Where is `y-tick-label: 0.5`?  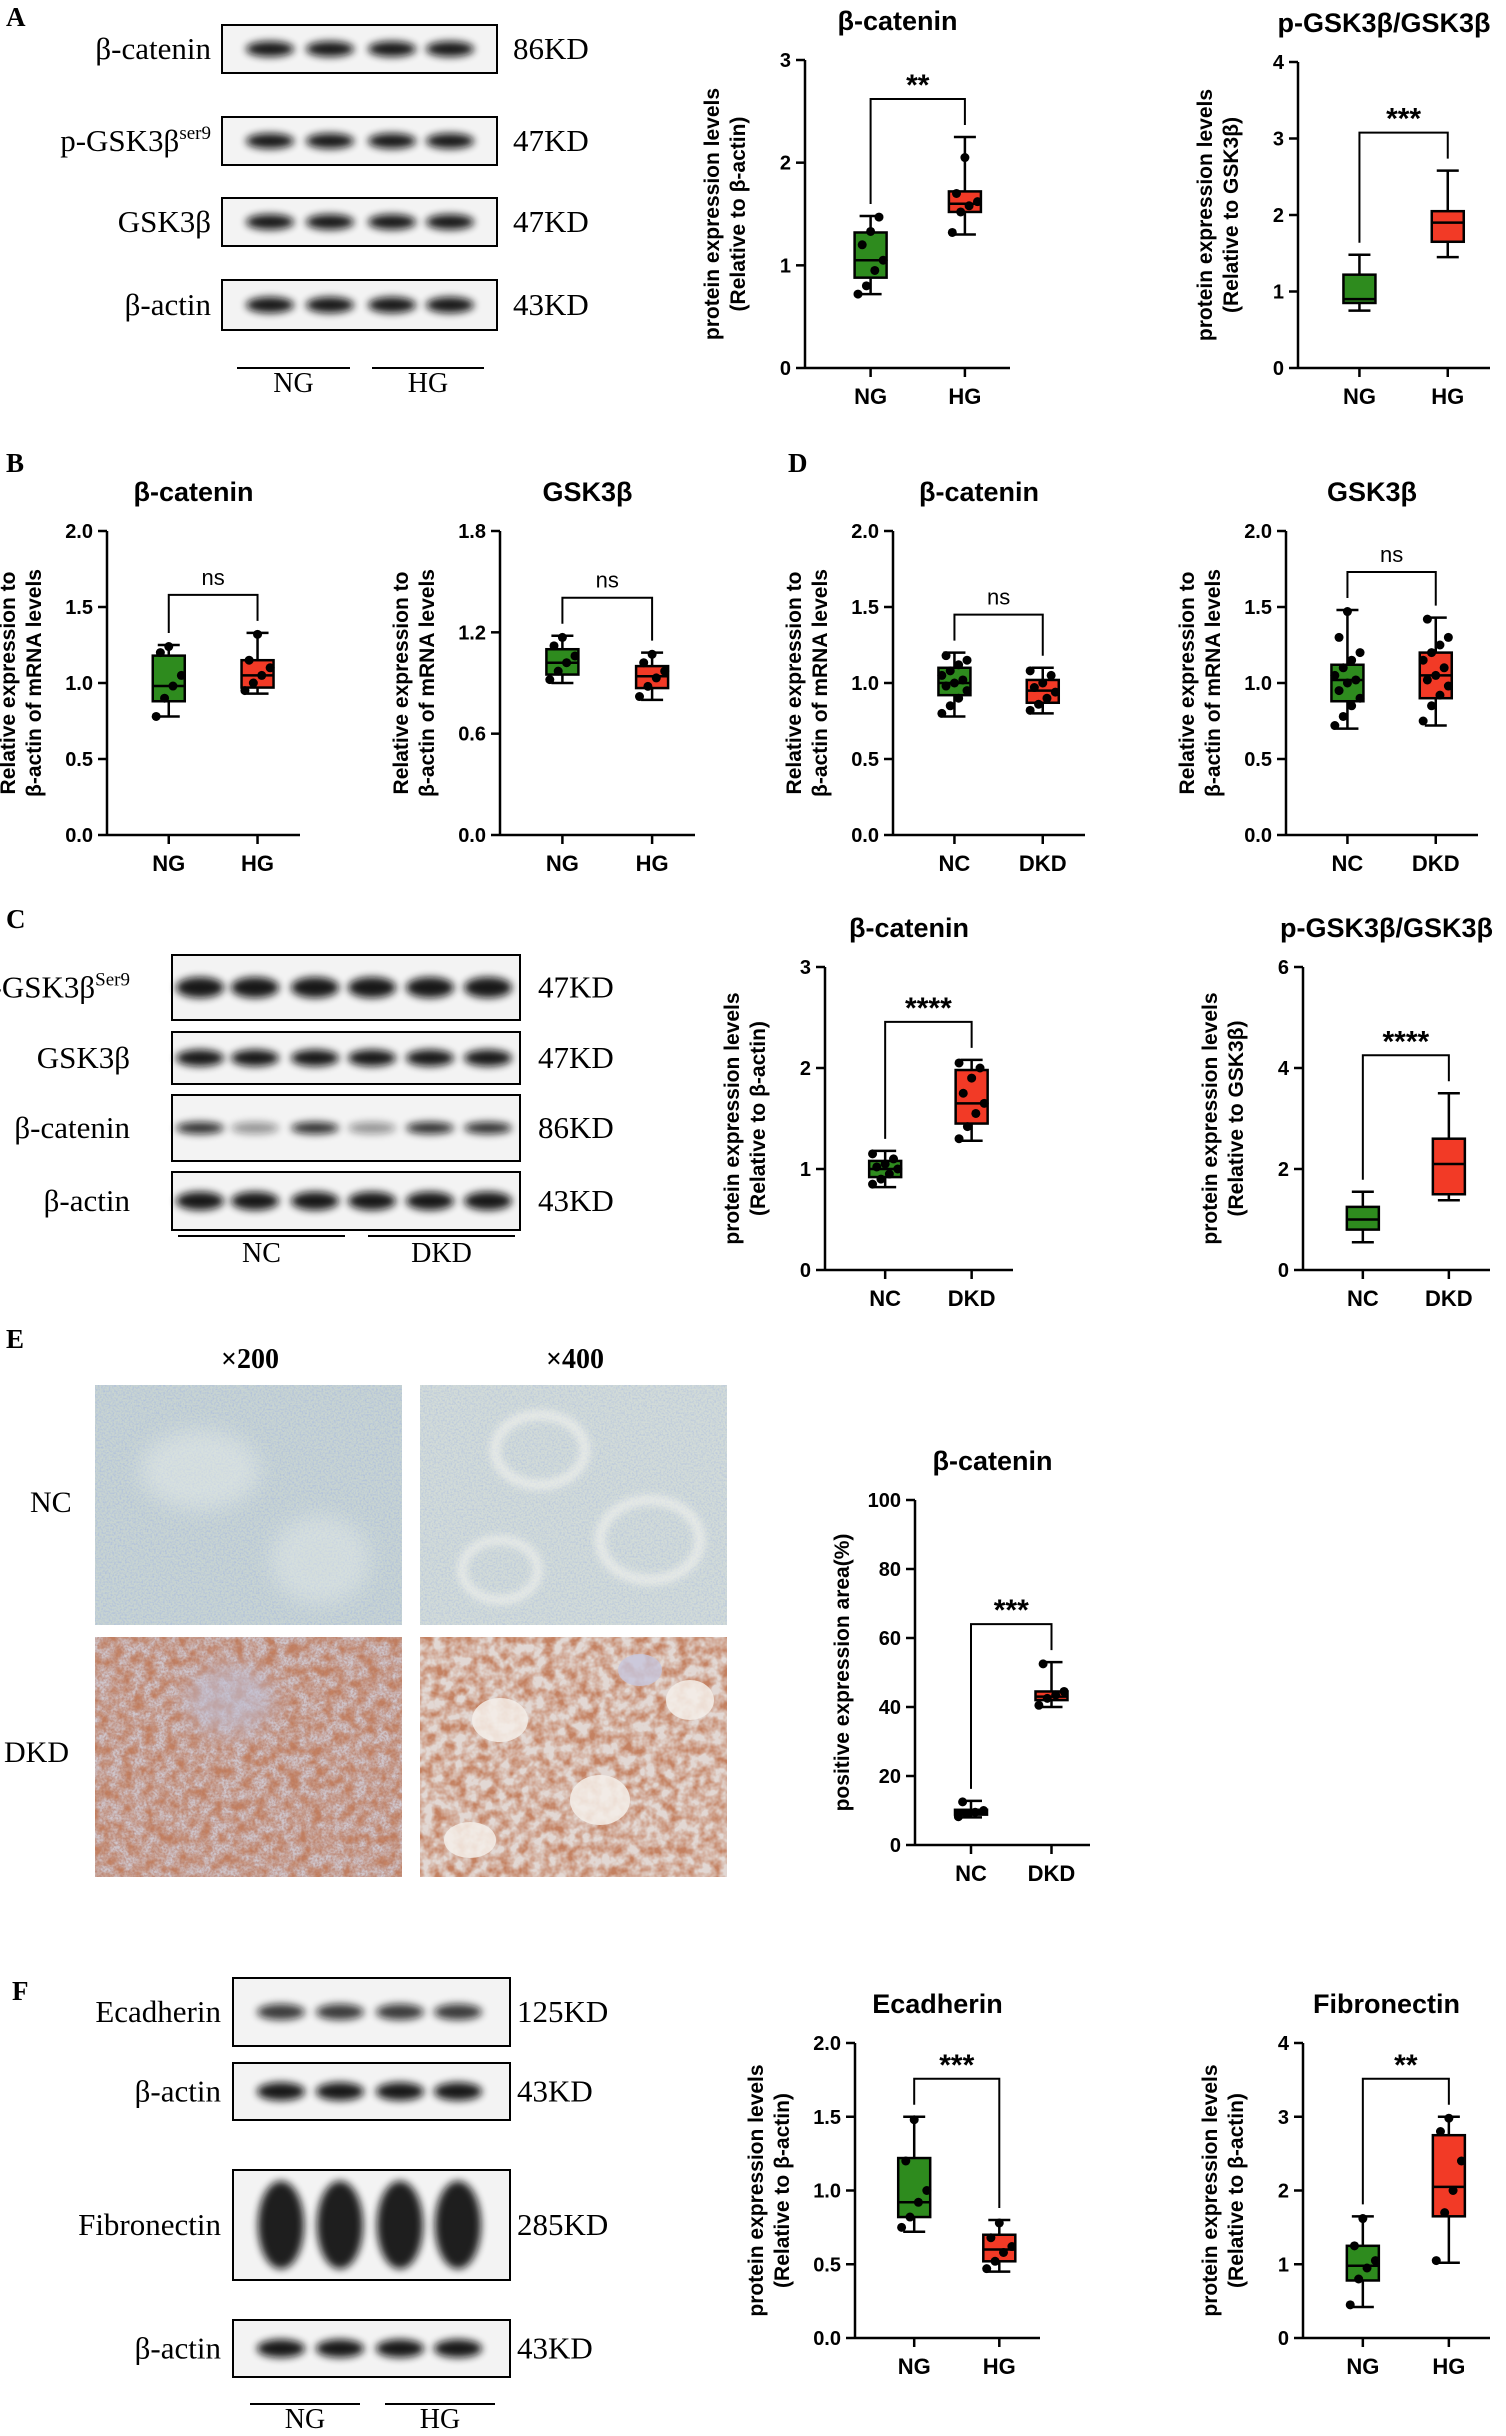 y-tick-label: 0.5 is located at coordinates (865, 760).